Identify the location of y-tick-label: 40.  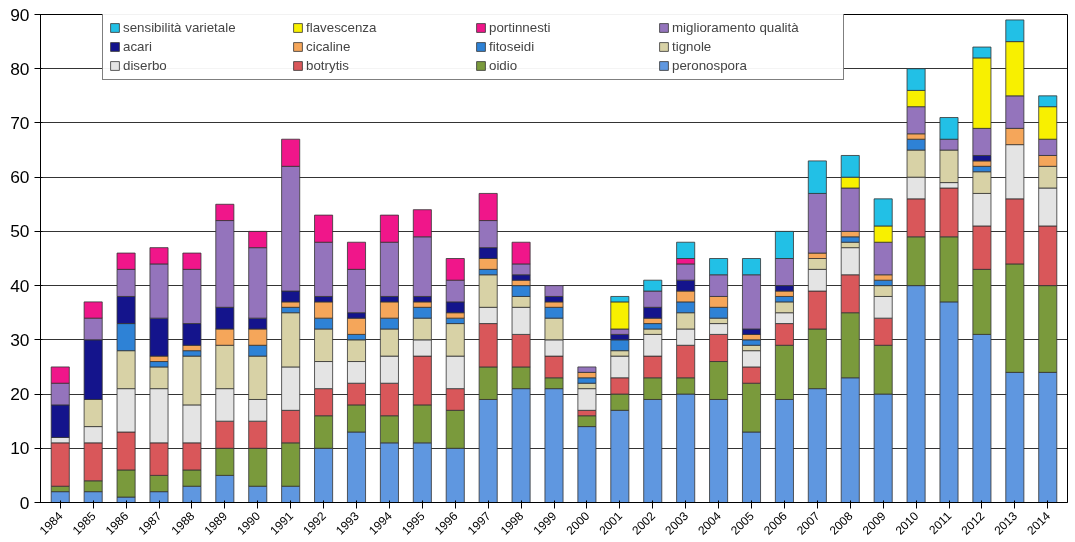
(20, 285).